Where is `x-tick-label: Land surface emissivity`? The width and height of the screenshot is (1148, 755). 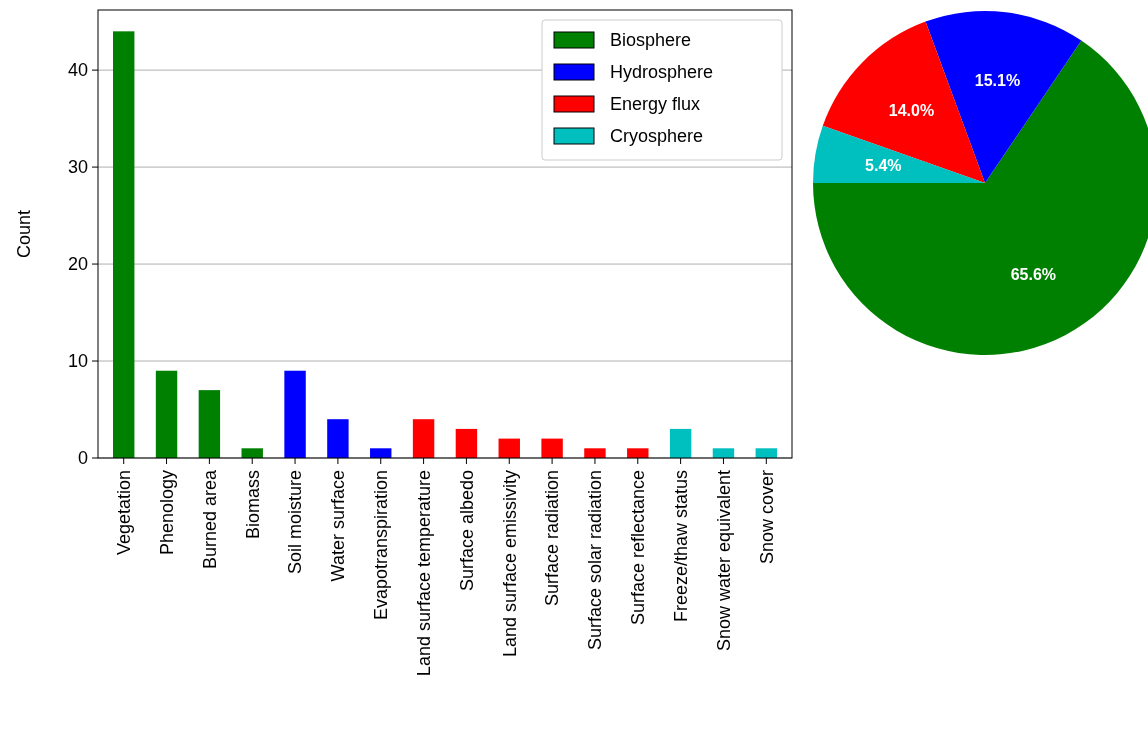
x-tick-label: Land surface emissivity is located at coordinates (509, 564).